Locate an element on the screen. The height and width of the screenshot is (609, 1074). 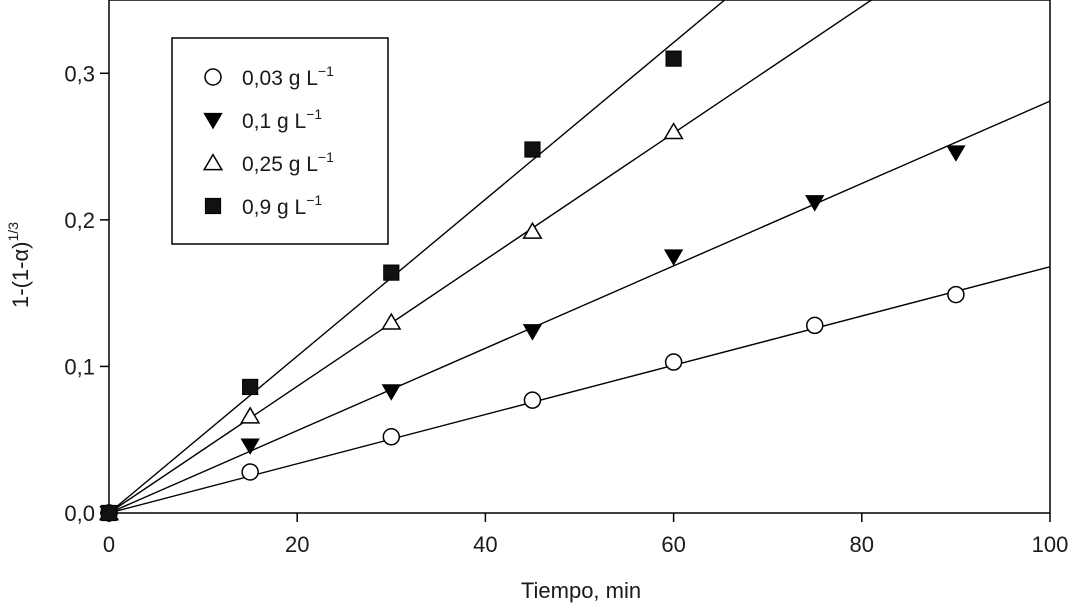
legend-label: 0,1 g L−1 is located at coordinates (282, 119).